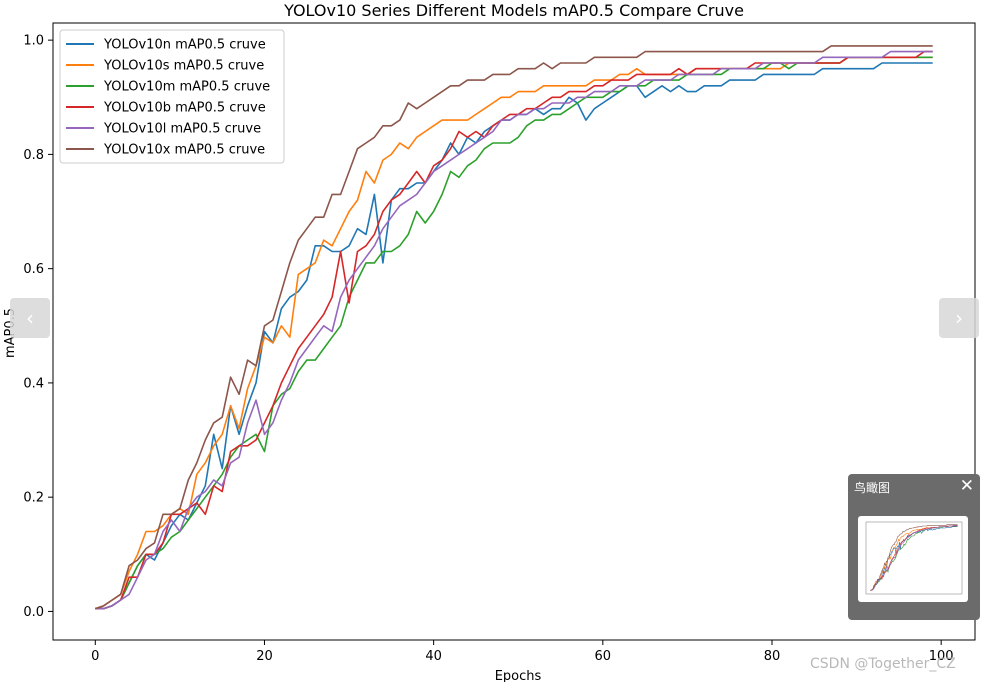 The width and height of the screenshot is (988, 682). Describe the element at coordinates (183, 66) in the screenshot. I see `legend-label-1: YOLOv10s mAP0.5 cruve` at that location.